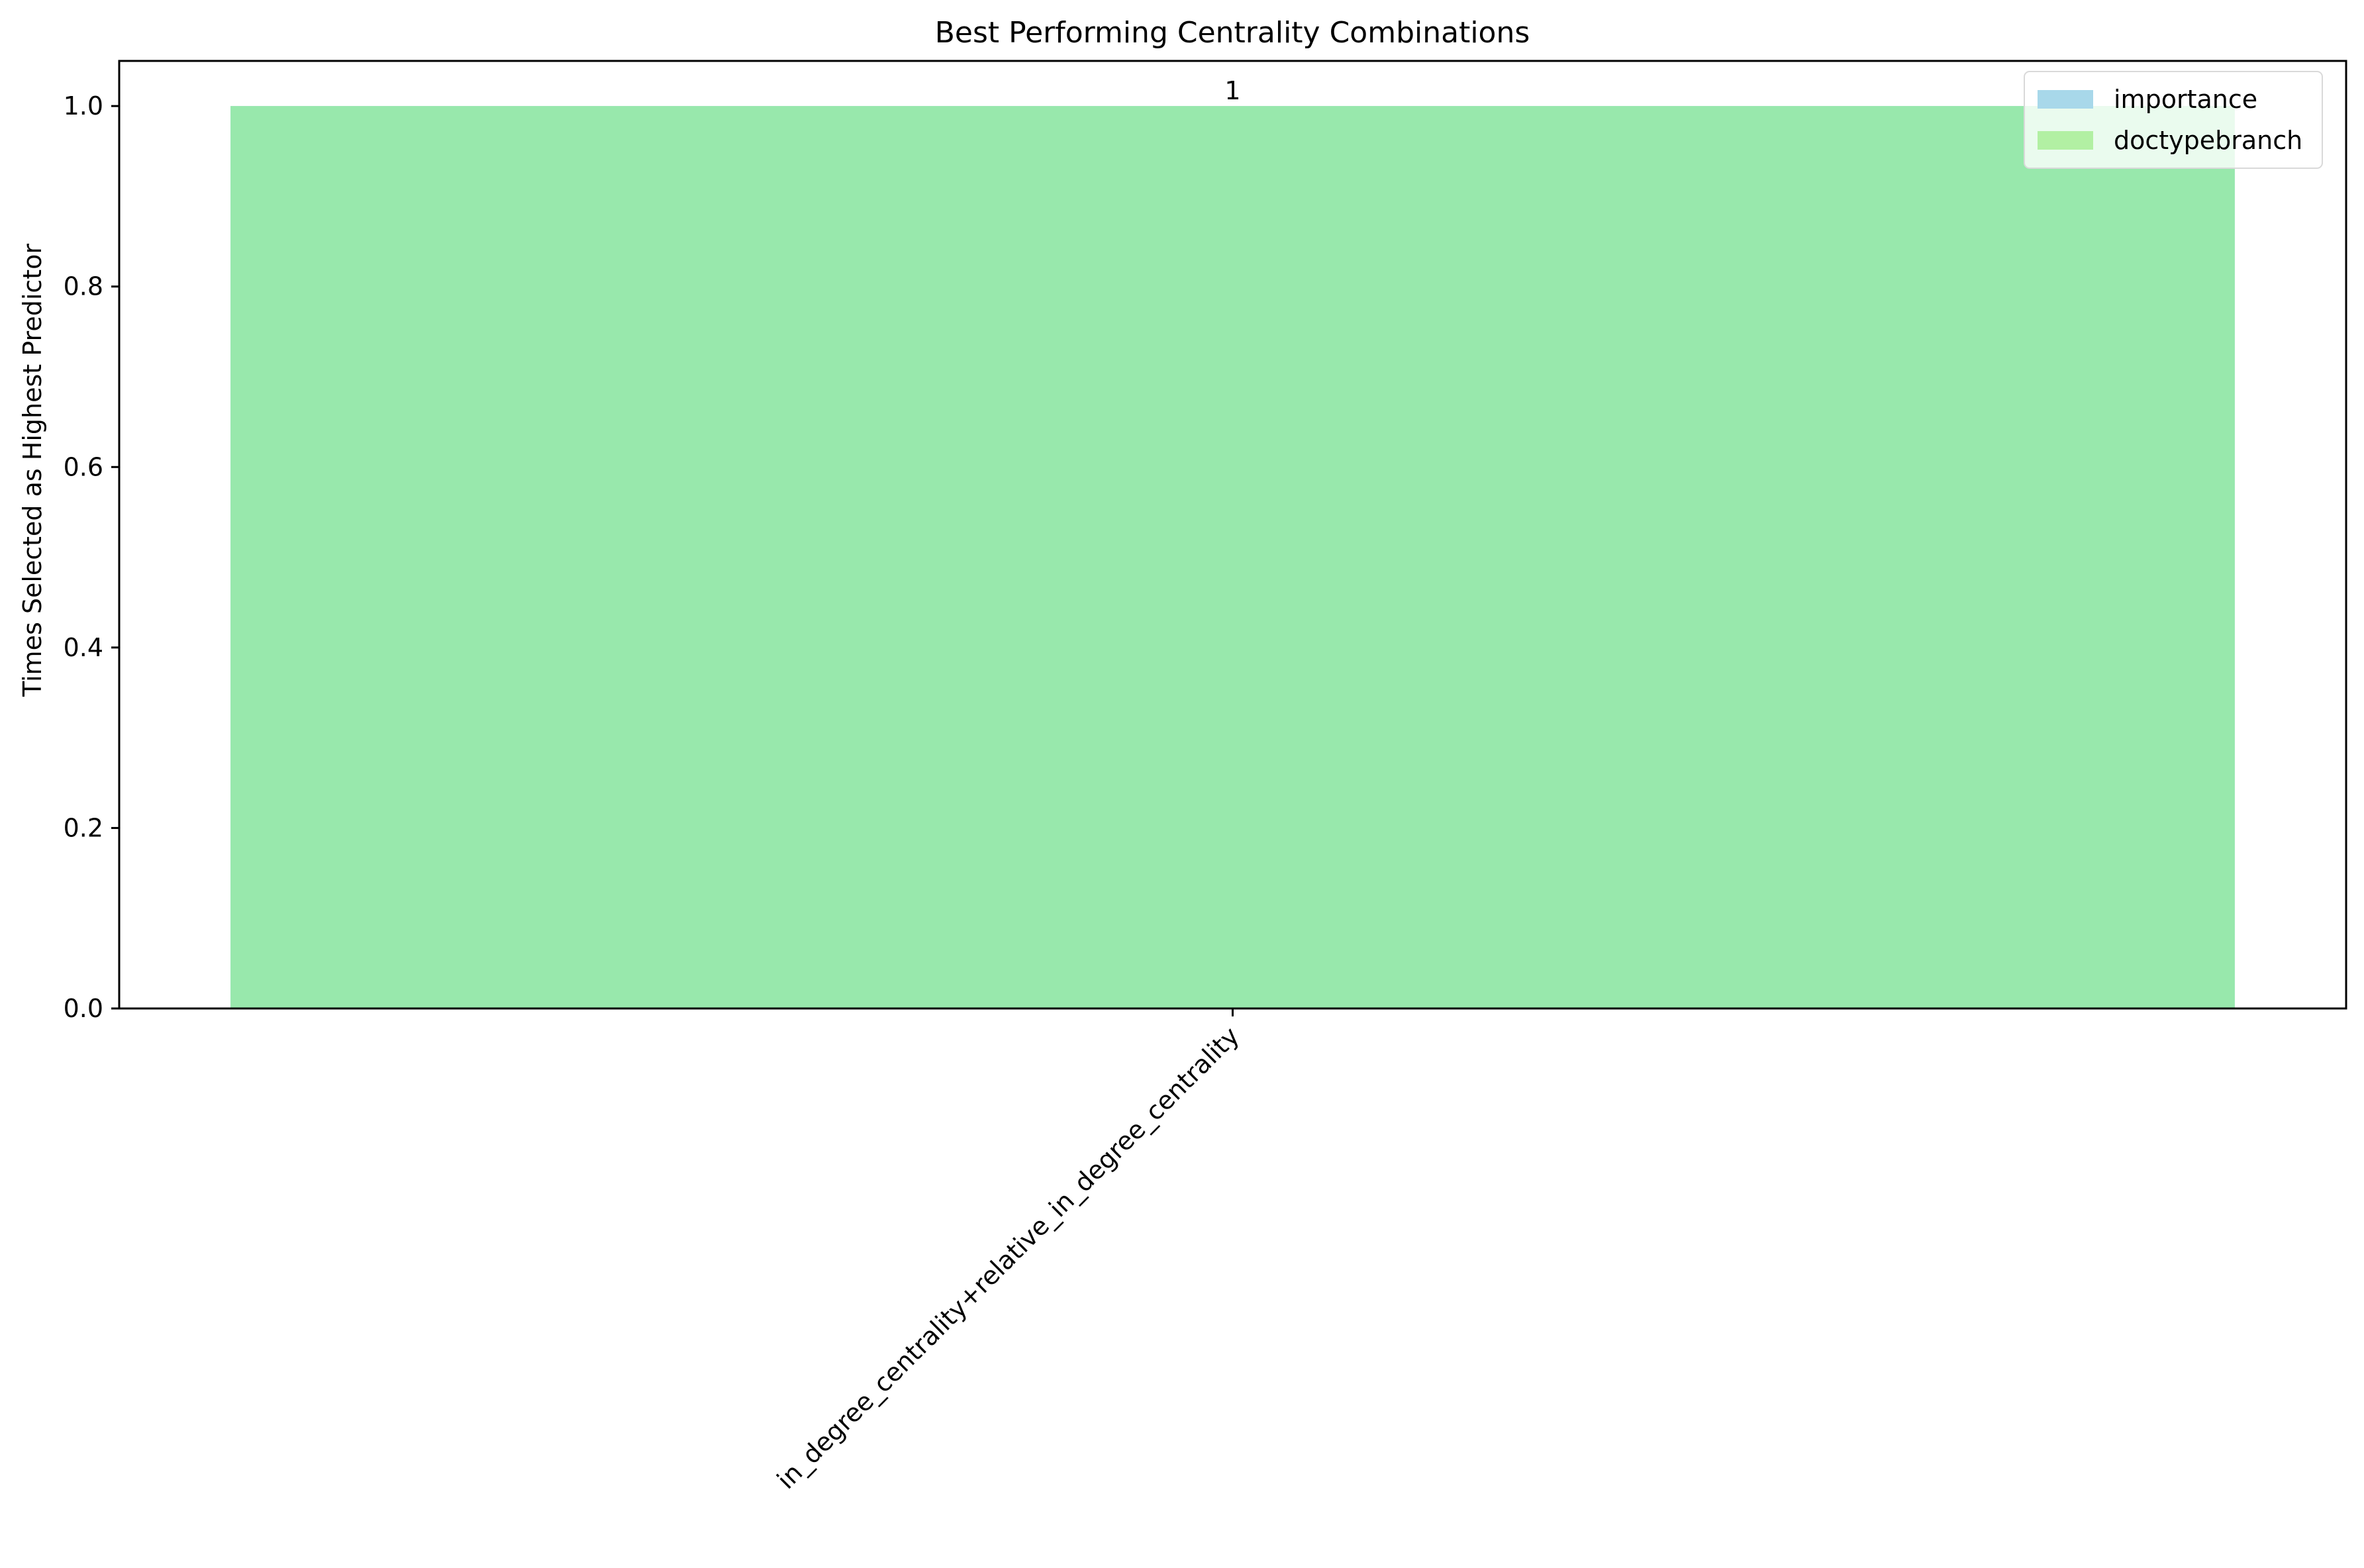  What do you see at coordinates (32, 470) in the screenshot?
I see `y-axis-label: Times Selected as Highest Predictor` at bounding box center [32, 470].